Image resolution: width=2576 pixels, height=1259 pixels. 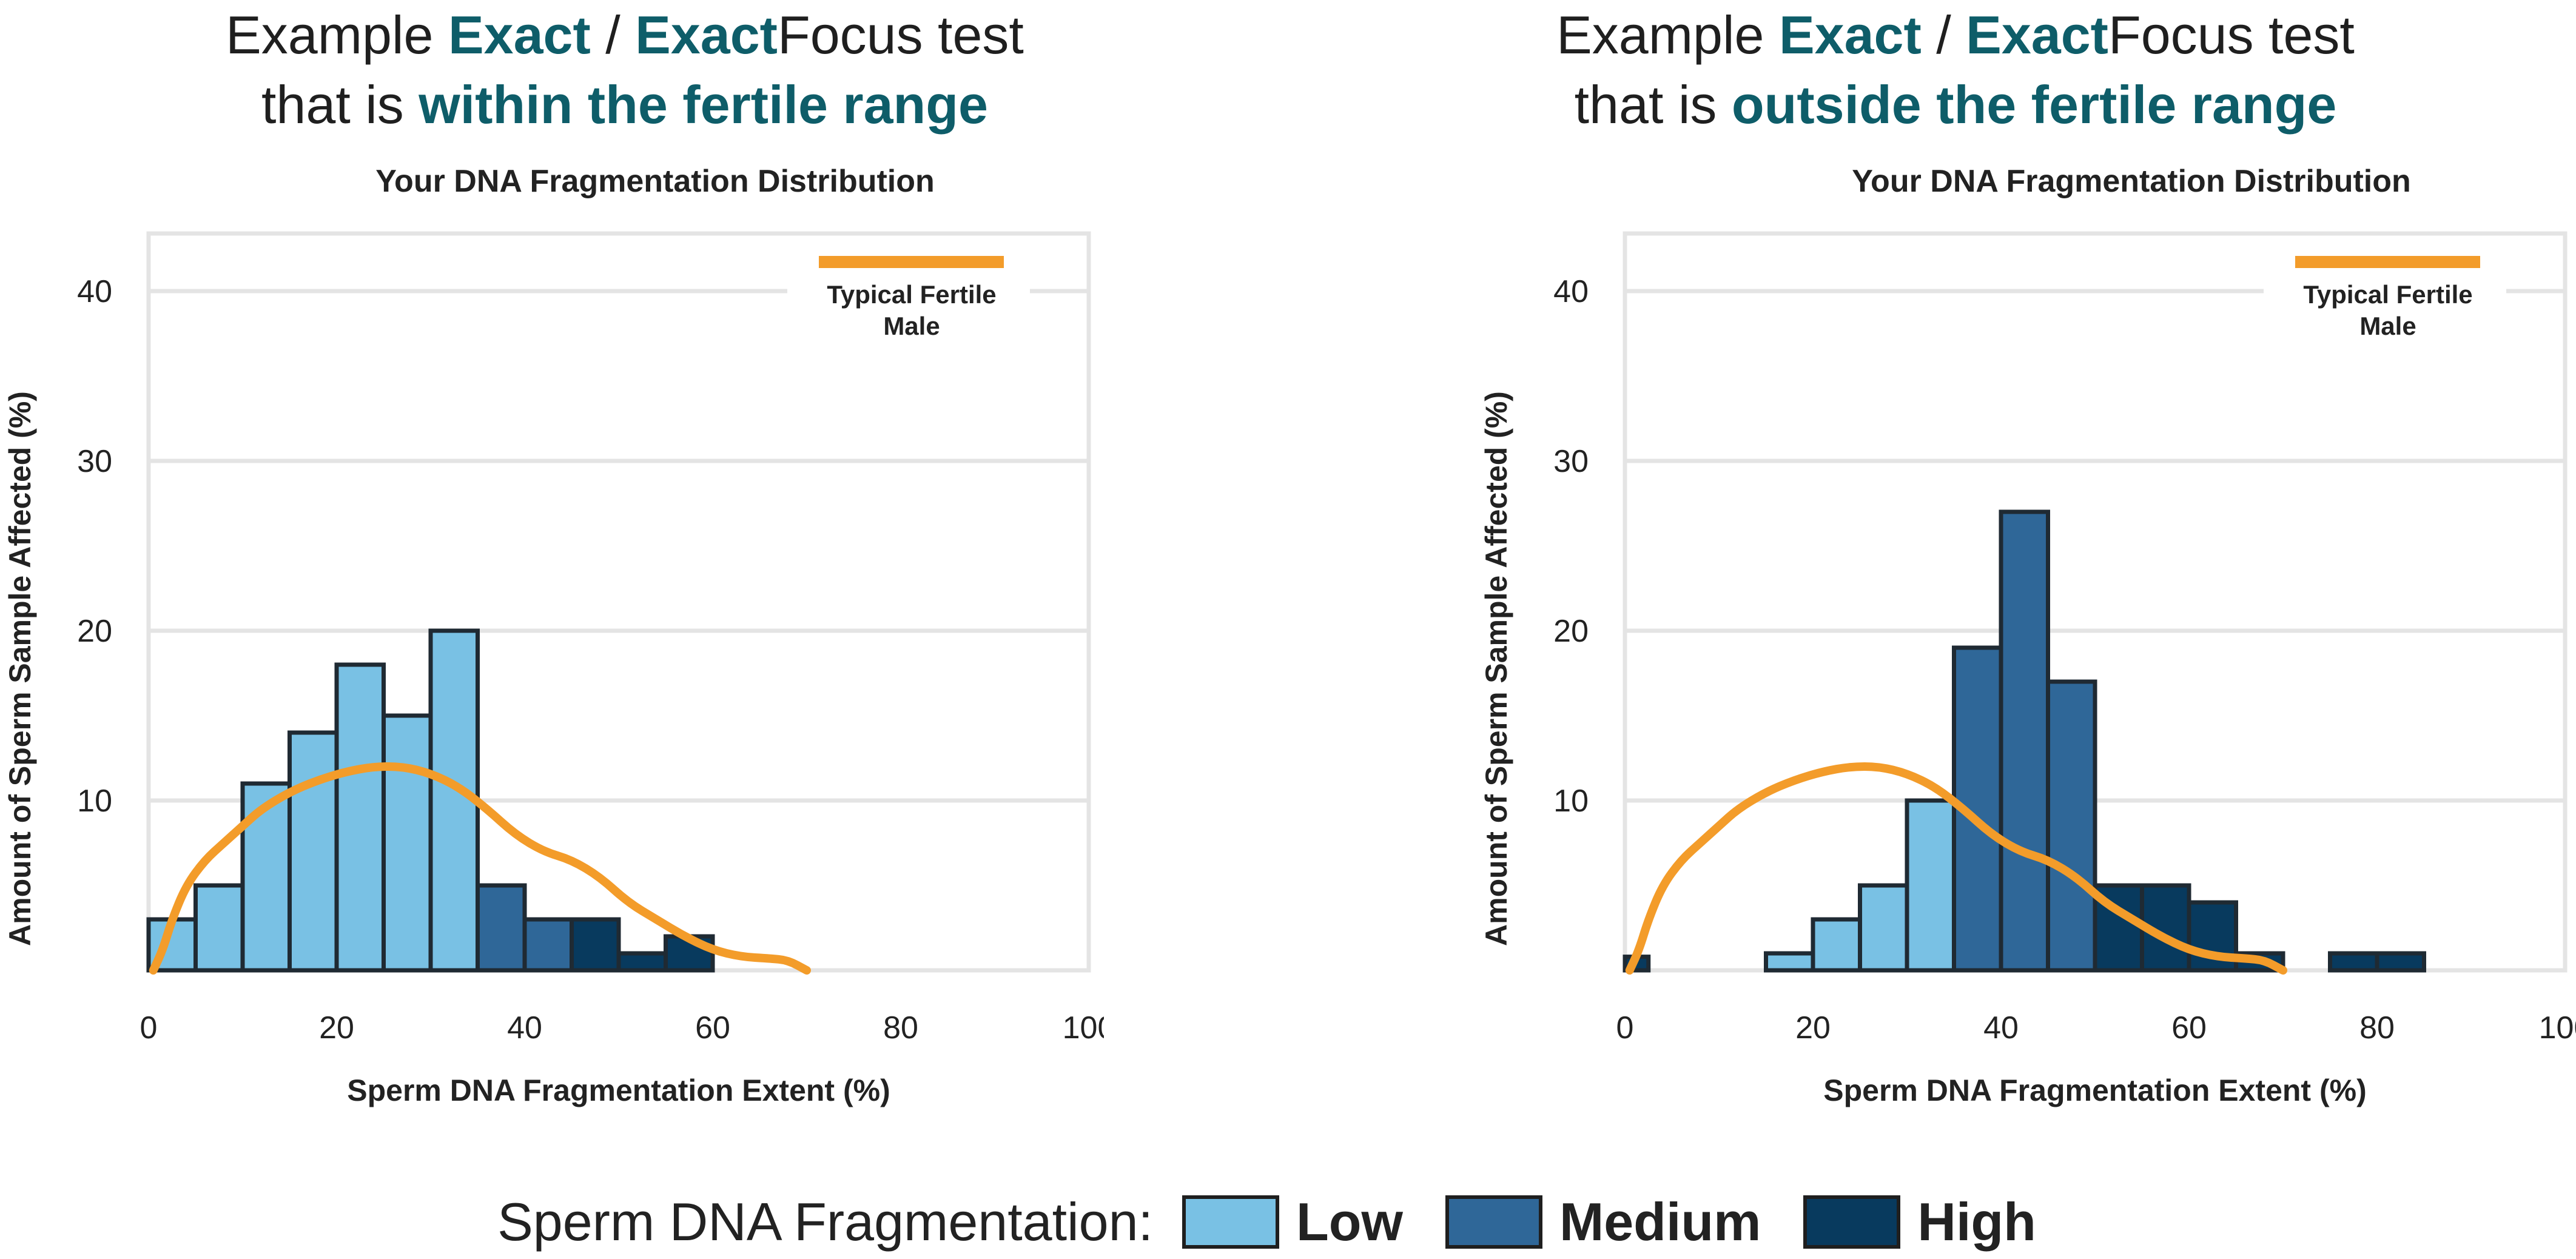 What do you see at coordinates (2231, 35) in the screenshot?
I see `right-title-suffix: Focus test` at bounding box center [2231, 35].